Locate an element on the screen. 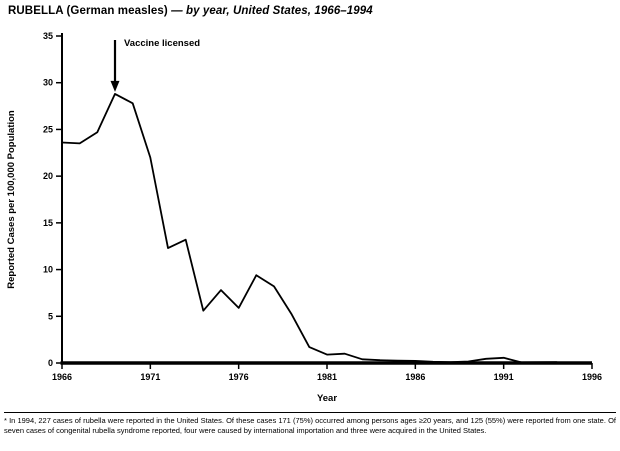 This screenshot has width=620, height=451. svg-text: 1966 is located at coordinates (62, 377).